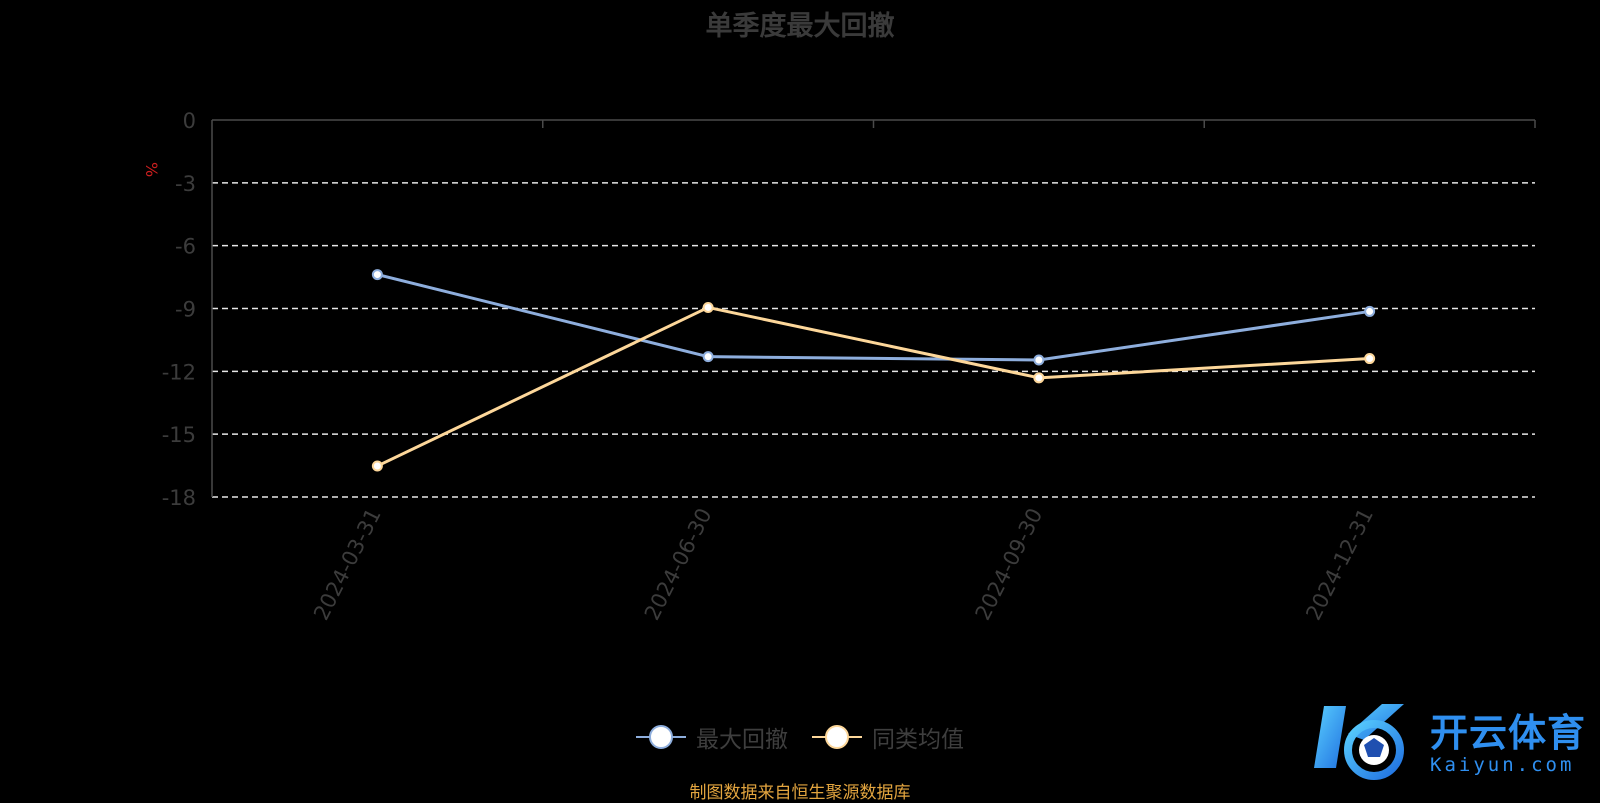 The height and width of the screenshot is (803, 1600). I want to click on data-source-note: 制图数据来自恒生聚源数据库, so click(800, 793).